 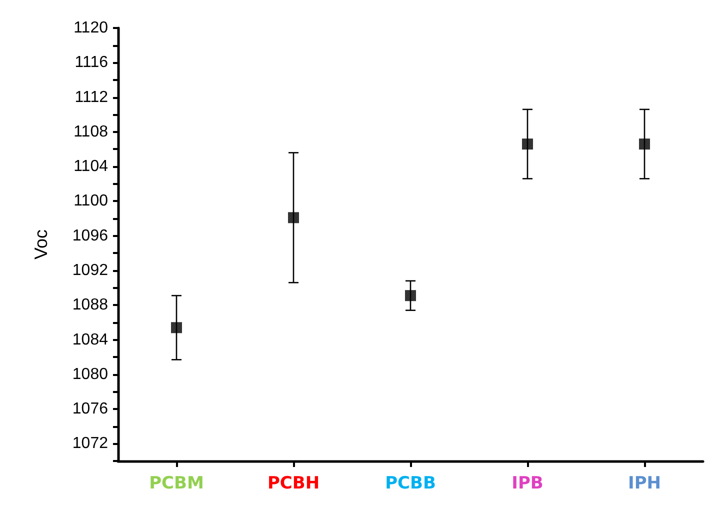 What do you see at coordinates (528, 484) in the screenshot?
I see `x-tick-label: IPB` at bounding box center [528, 484].